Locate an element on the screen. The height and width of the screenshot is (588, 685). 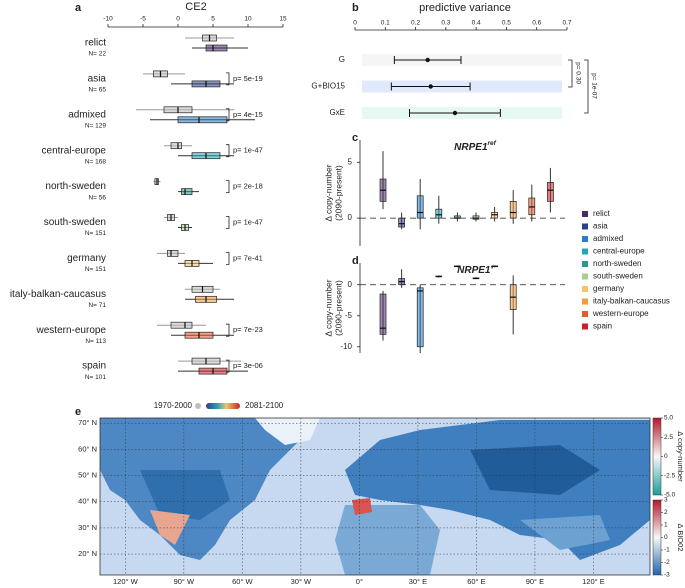
p-value: p= 1e-07 is located at coordinates (593, 86).